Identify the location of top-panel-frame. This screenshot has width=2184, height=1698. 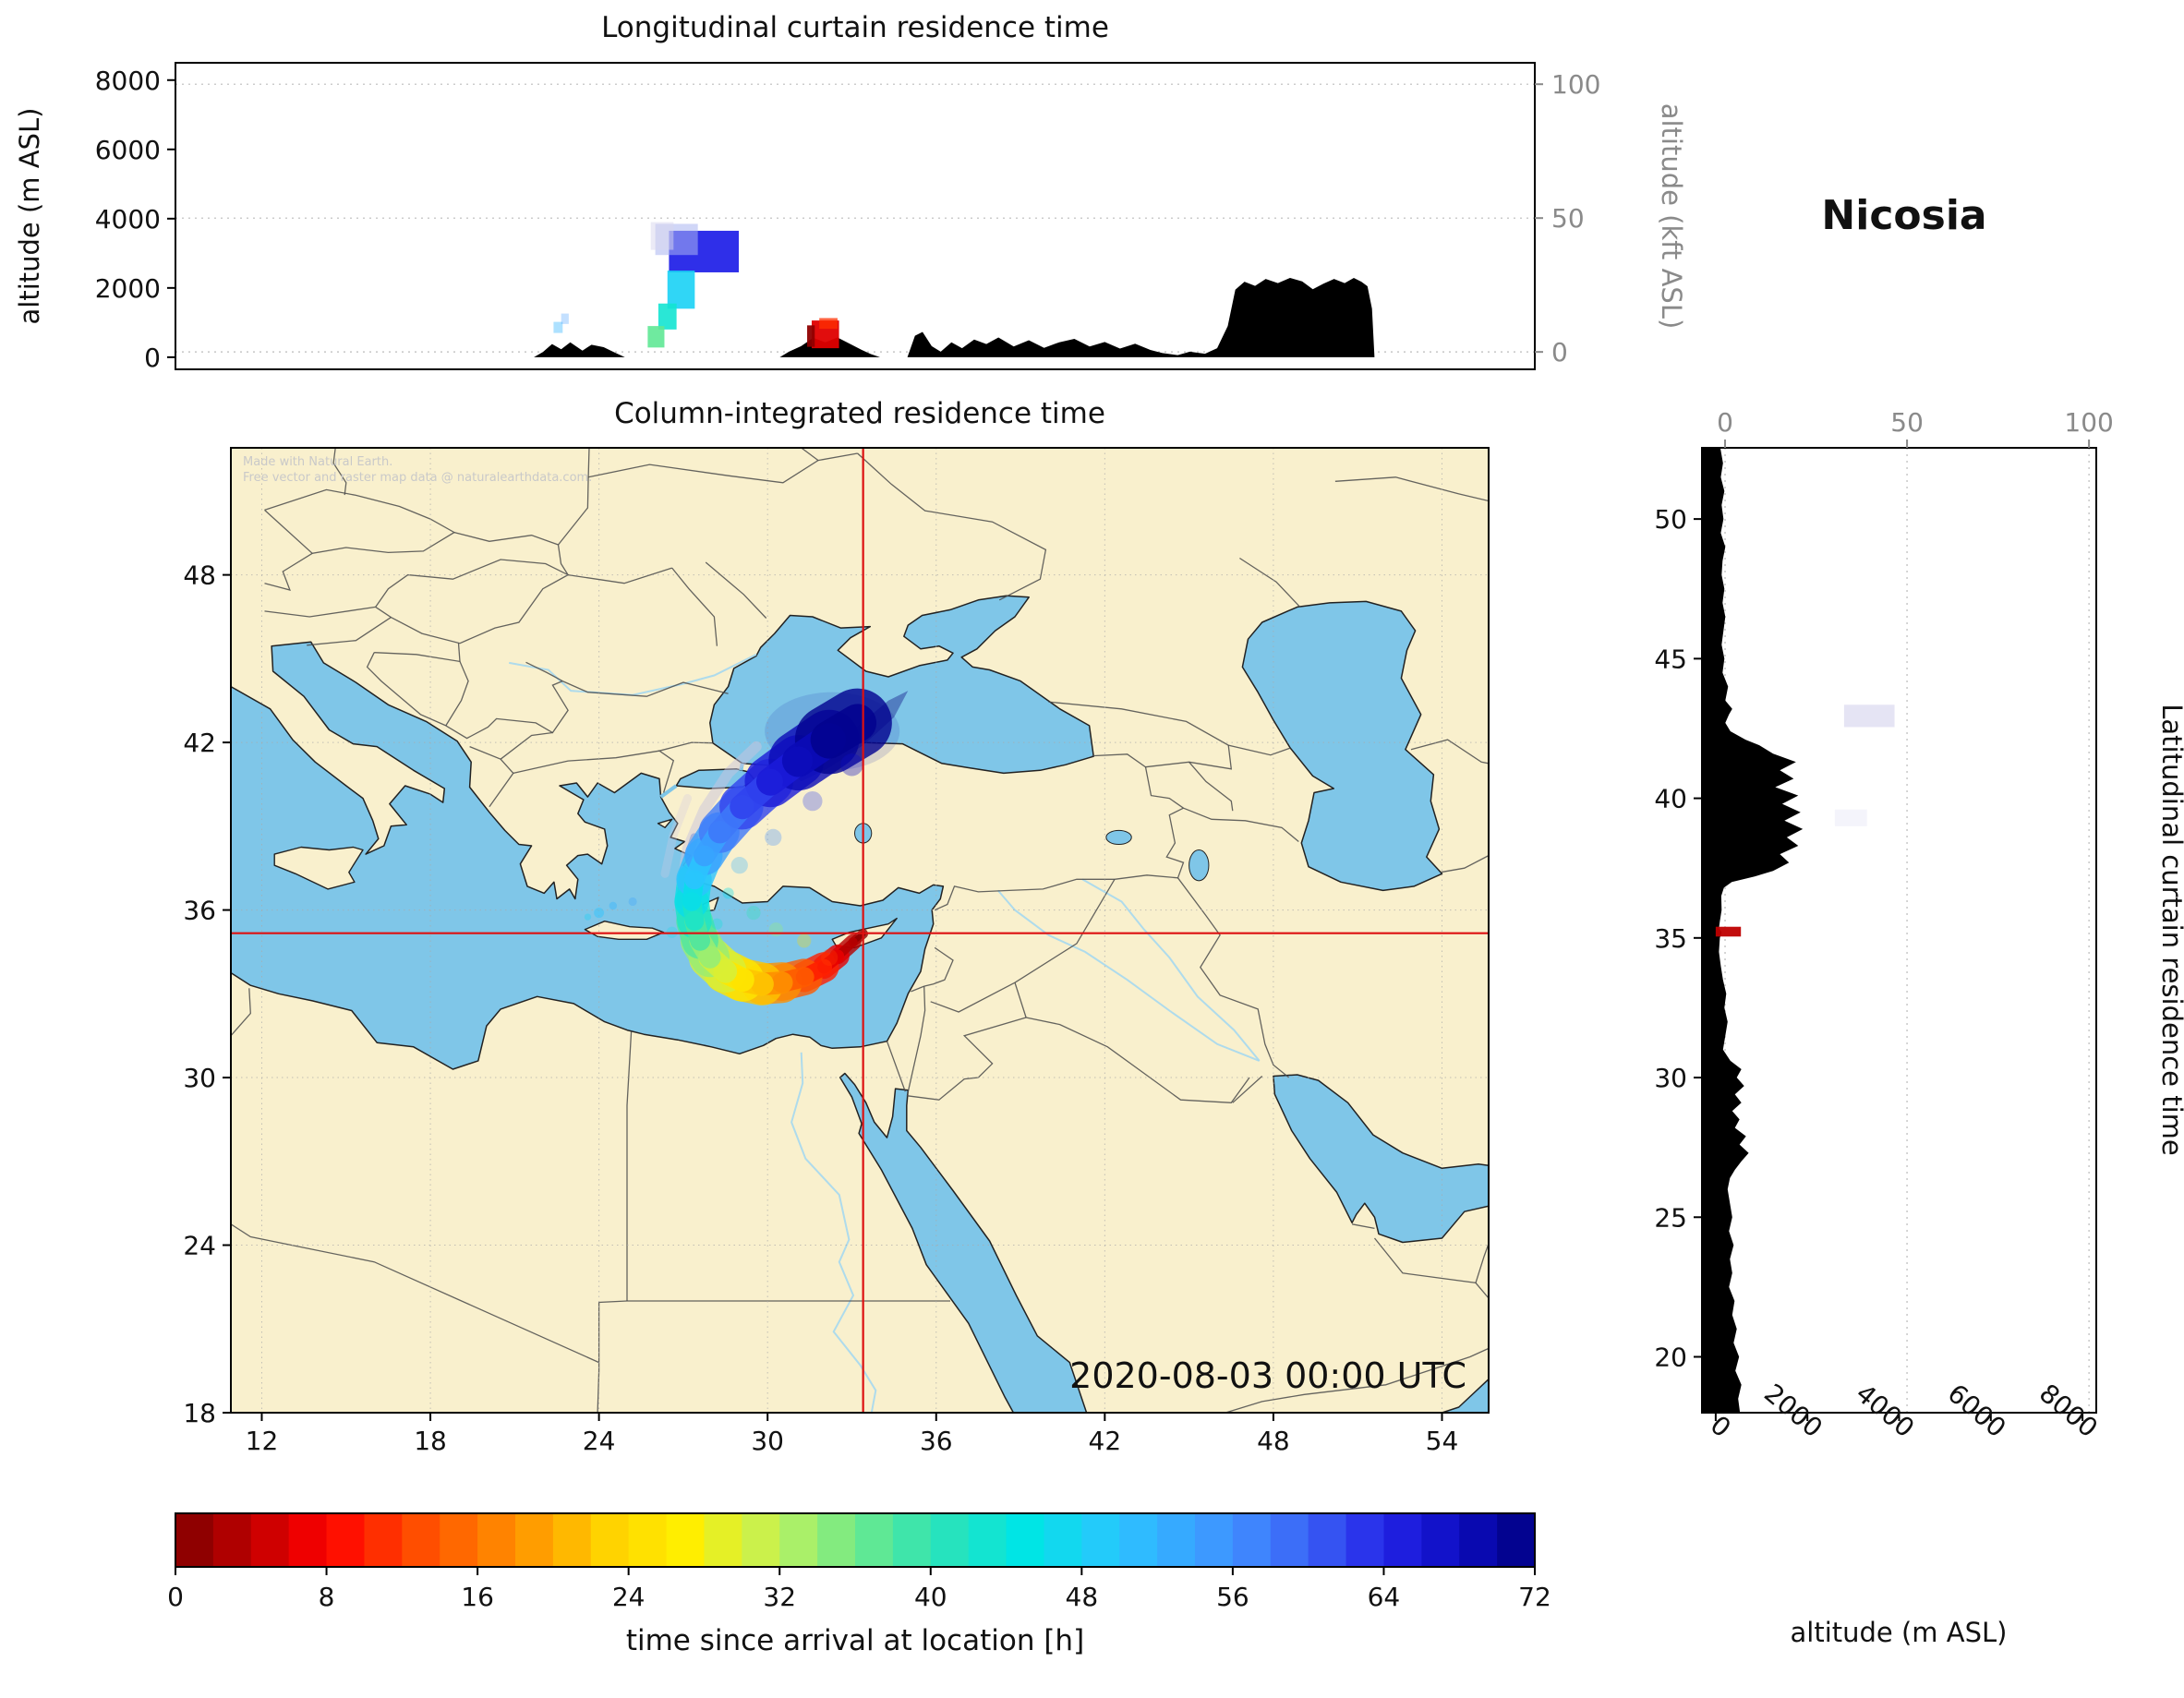
(855, 216).